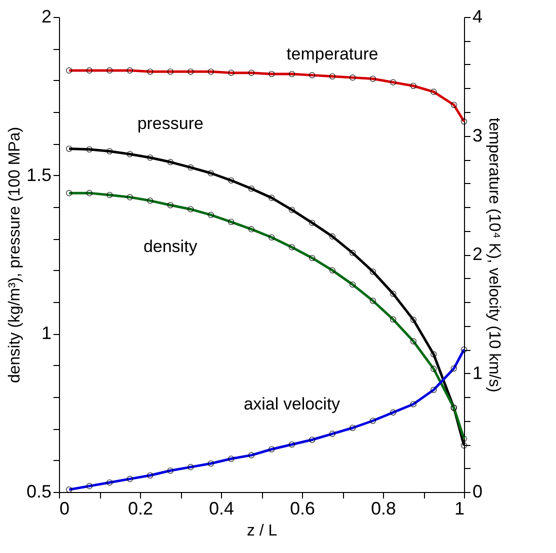 The height and width of the screenshot is (553, 556). What do you see at coordinates (39, 492) in the screenshot?
I see `y-tick-label: 0.5` at bounding box center [39, 492].